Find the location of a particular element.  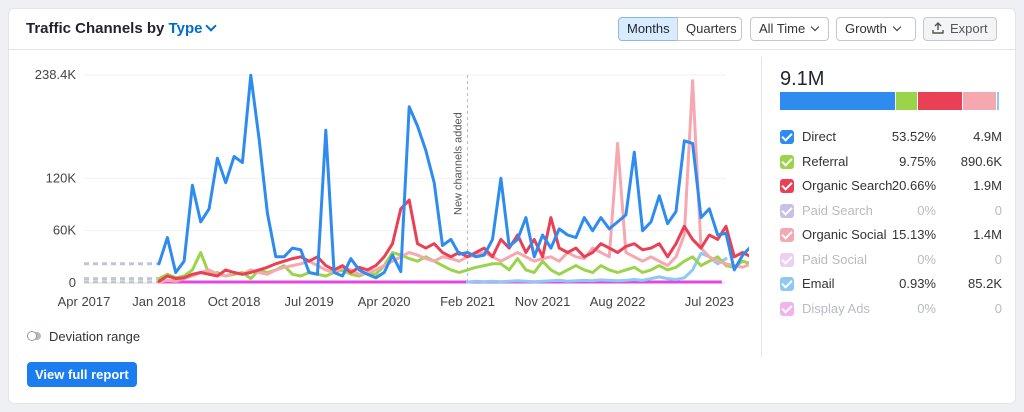

x-tick-label: Nov 2021 is located at coordinates (543, 301).